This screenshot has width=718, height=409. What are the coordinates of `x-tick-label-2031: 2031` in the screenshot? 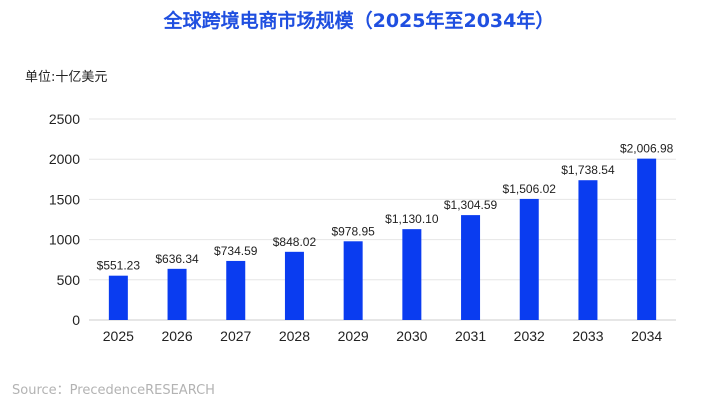 It's located at (470, 336).